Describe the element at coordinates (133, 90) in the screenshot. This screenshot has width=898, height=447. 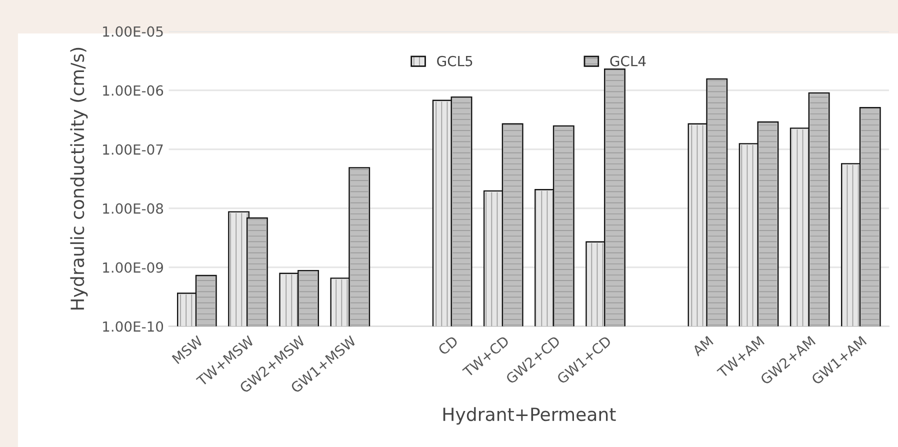
I see `y-tick-label: 1.00E-06` at that location.